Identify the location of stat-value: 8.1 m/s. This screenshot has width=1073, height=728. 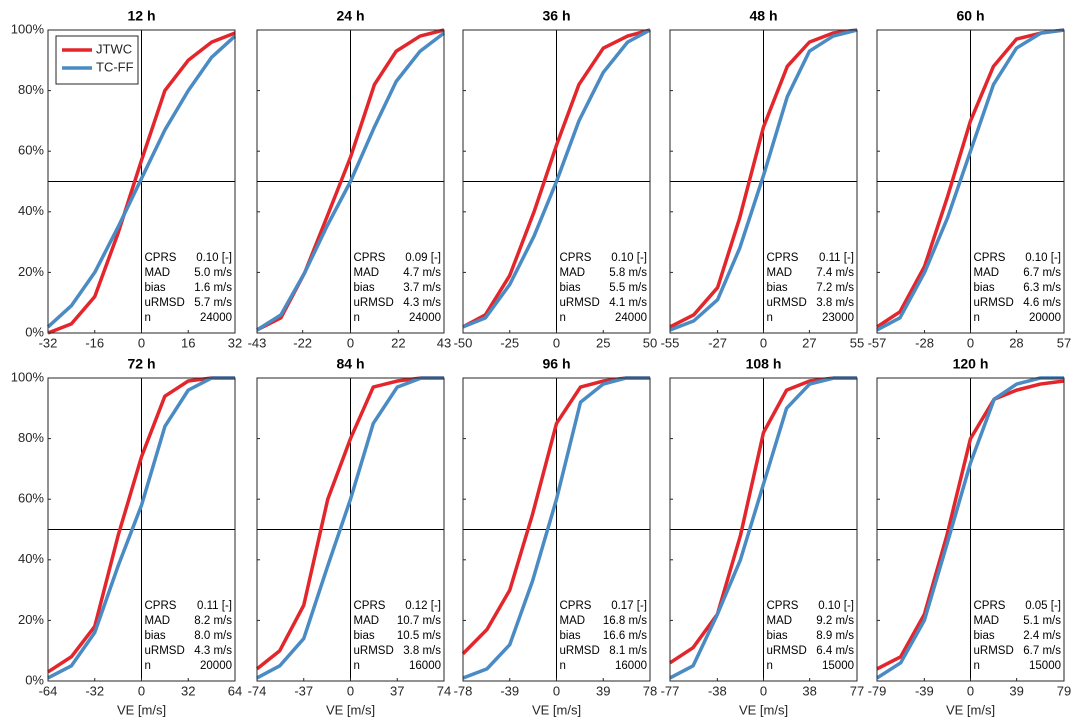
(628, 651).